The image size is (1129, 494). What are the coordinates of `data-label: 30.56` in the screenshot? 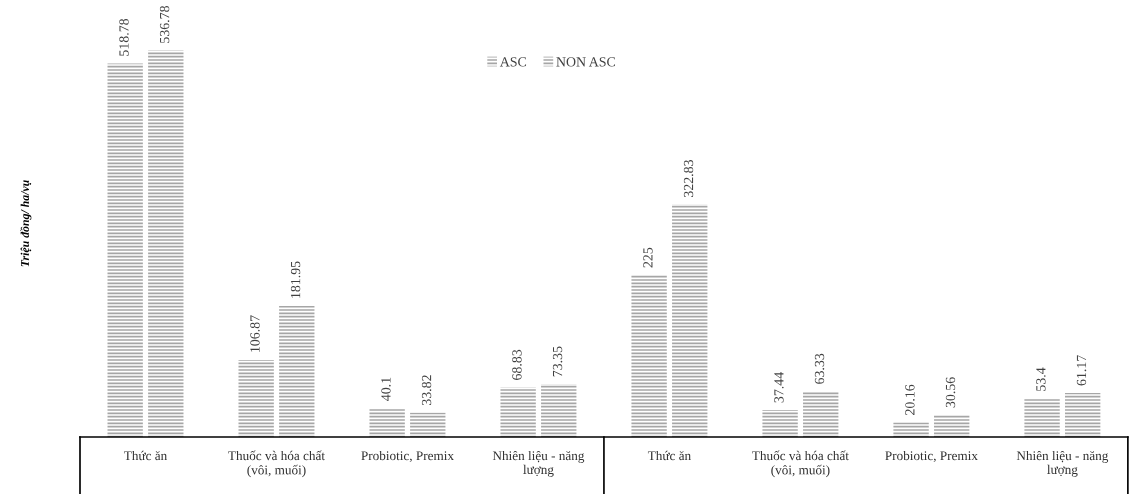 It's located at (950, 392).